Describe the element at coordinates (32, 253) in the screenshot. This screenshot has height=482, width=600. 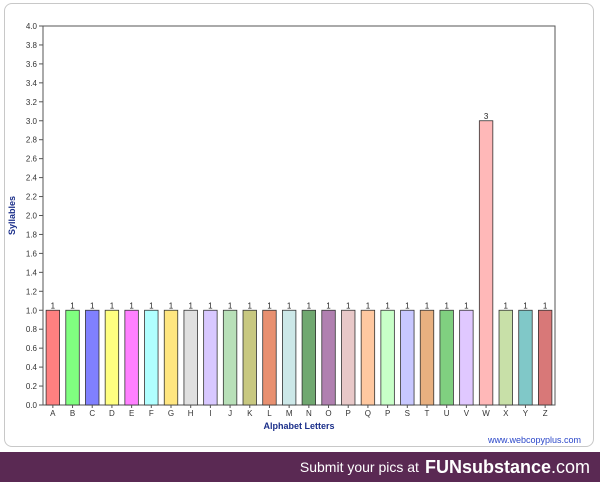
I see `y-tick-label: 1.6` at that location.